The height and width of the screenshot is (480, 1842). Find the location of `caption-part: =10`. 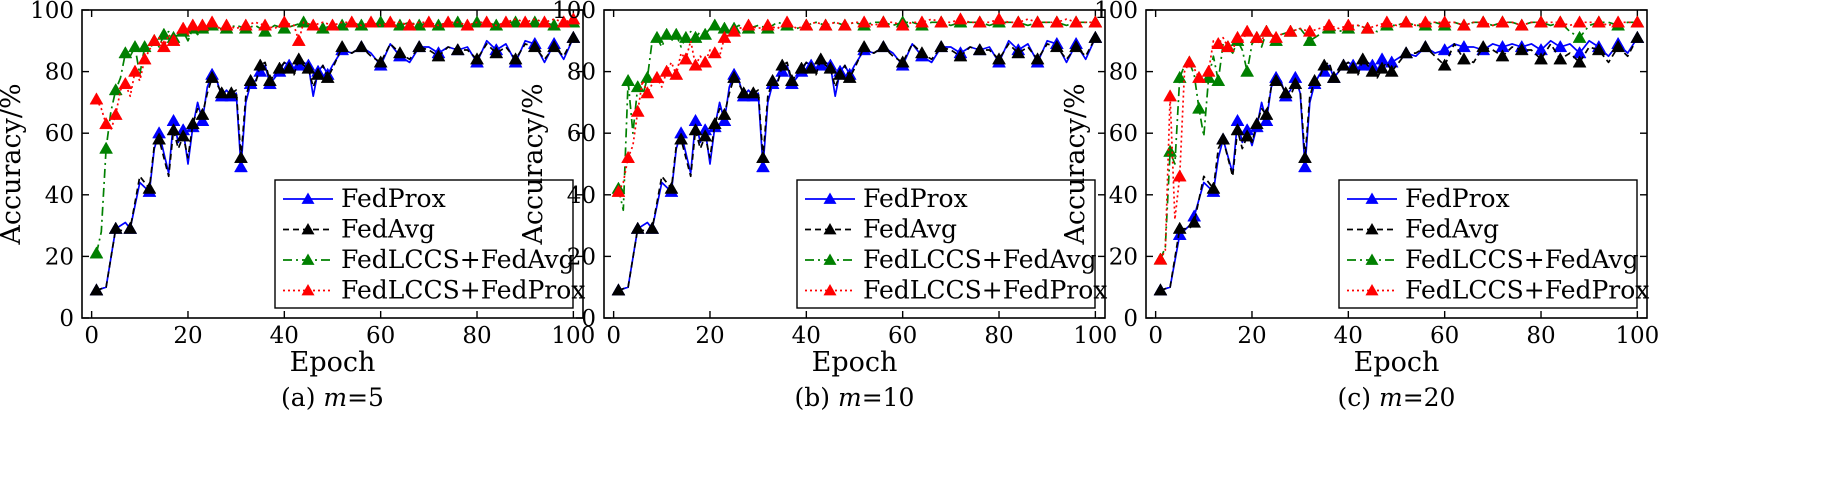

caption-part: =10 is located at coordinates (888, 397).